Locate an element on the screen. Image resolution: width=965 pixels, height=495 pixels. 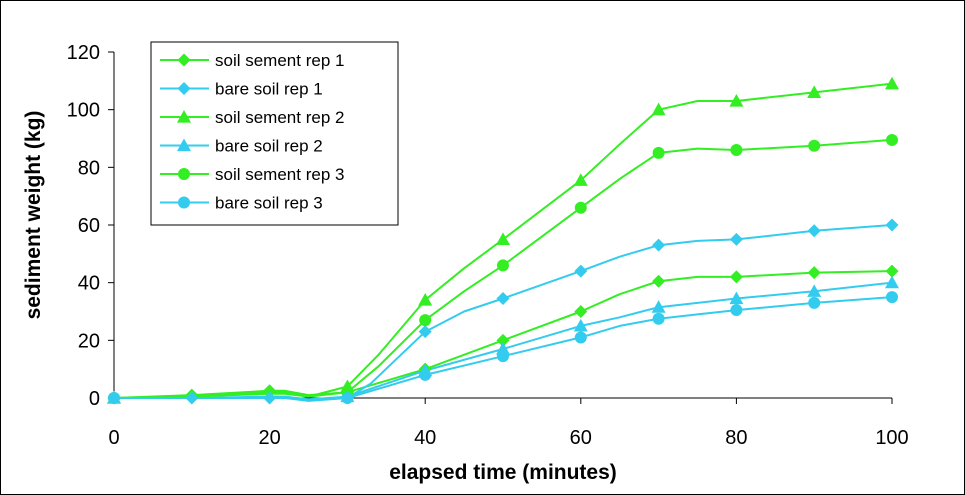
y-tick-label: 80 is located at coordinates (89, 168).